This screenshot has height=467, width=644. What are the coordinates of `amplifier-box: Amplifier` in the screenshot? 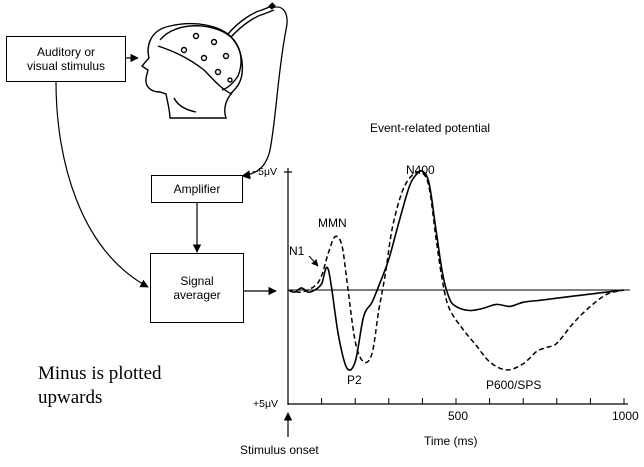 It's located at (197, 189).